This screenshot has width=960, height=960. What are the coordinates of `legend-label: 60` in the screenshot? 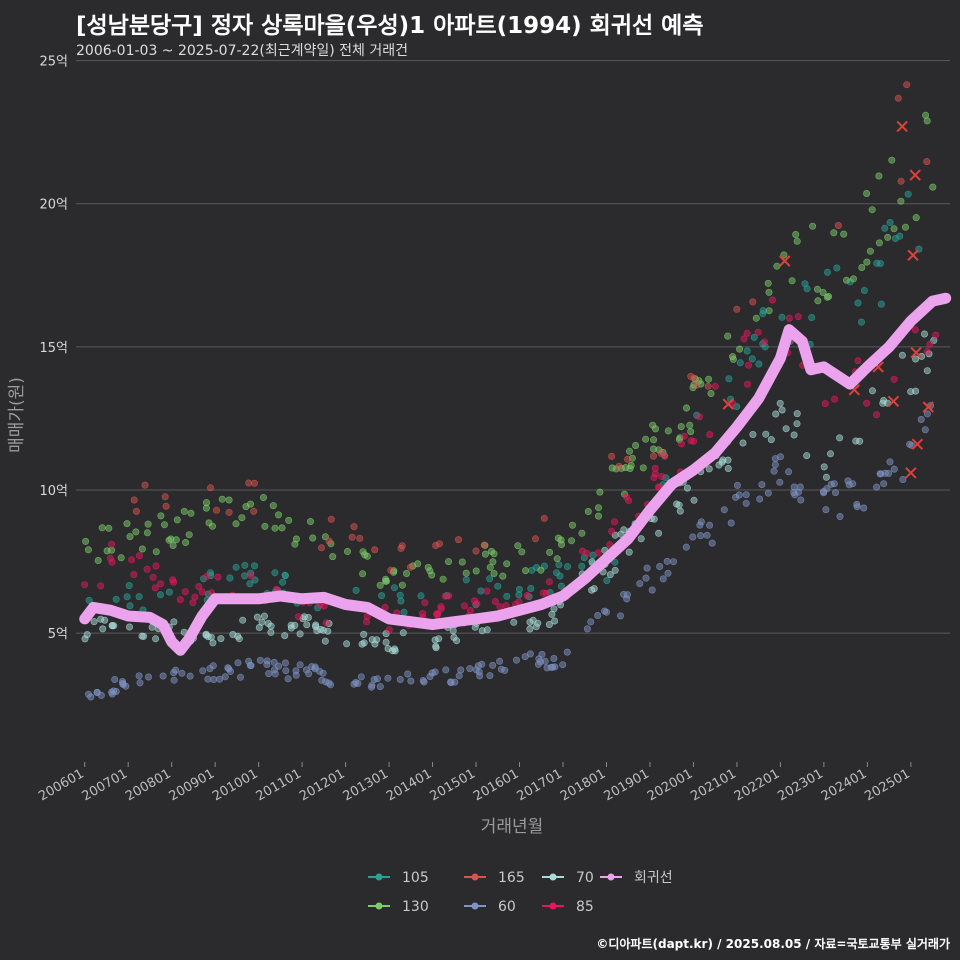 It's located at (507, 907).